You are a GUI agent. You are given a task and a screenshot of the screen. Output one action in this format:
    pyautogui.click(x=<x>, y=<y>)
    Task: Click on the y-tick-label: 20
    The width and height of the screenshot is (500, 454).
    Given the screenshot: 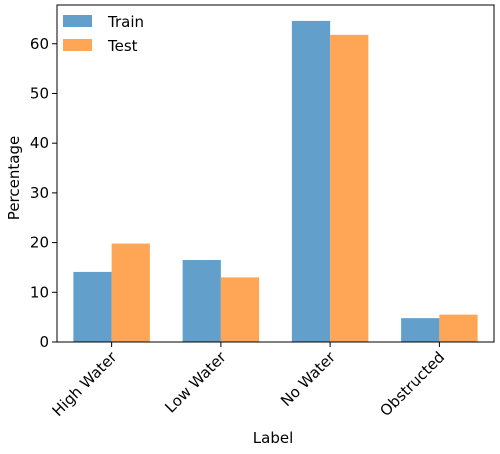 What is the action you would take?
    pyautogui.click(x=39, y=243)
    